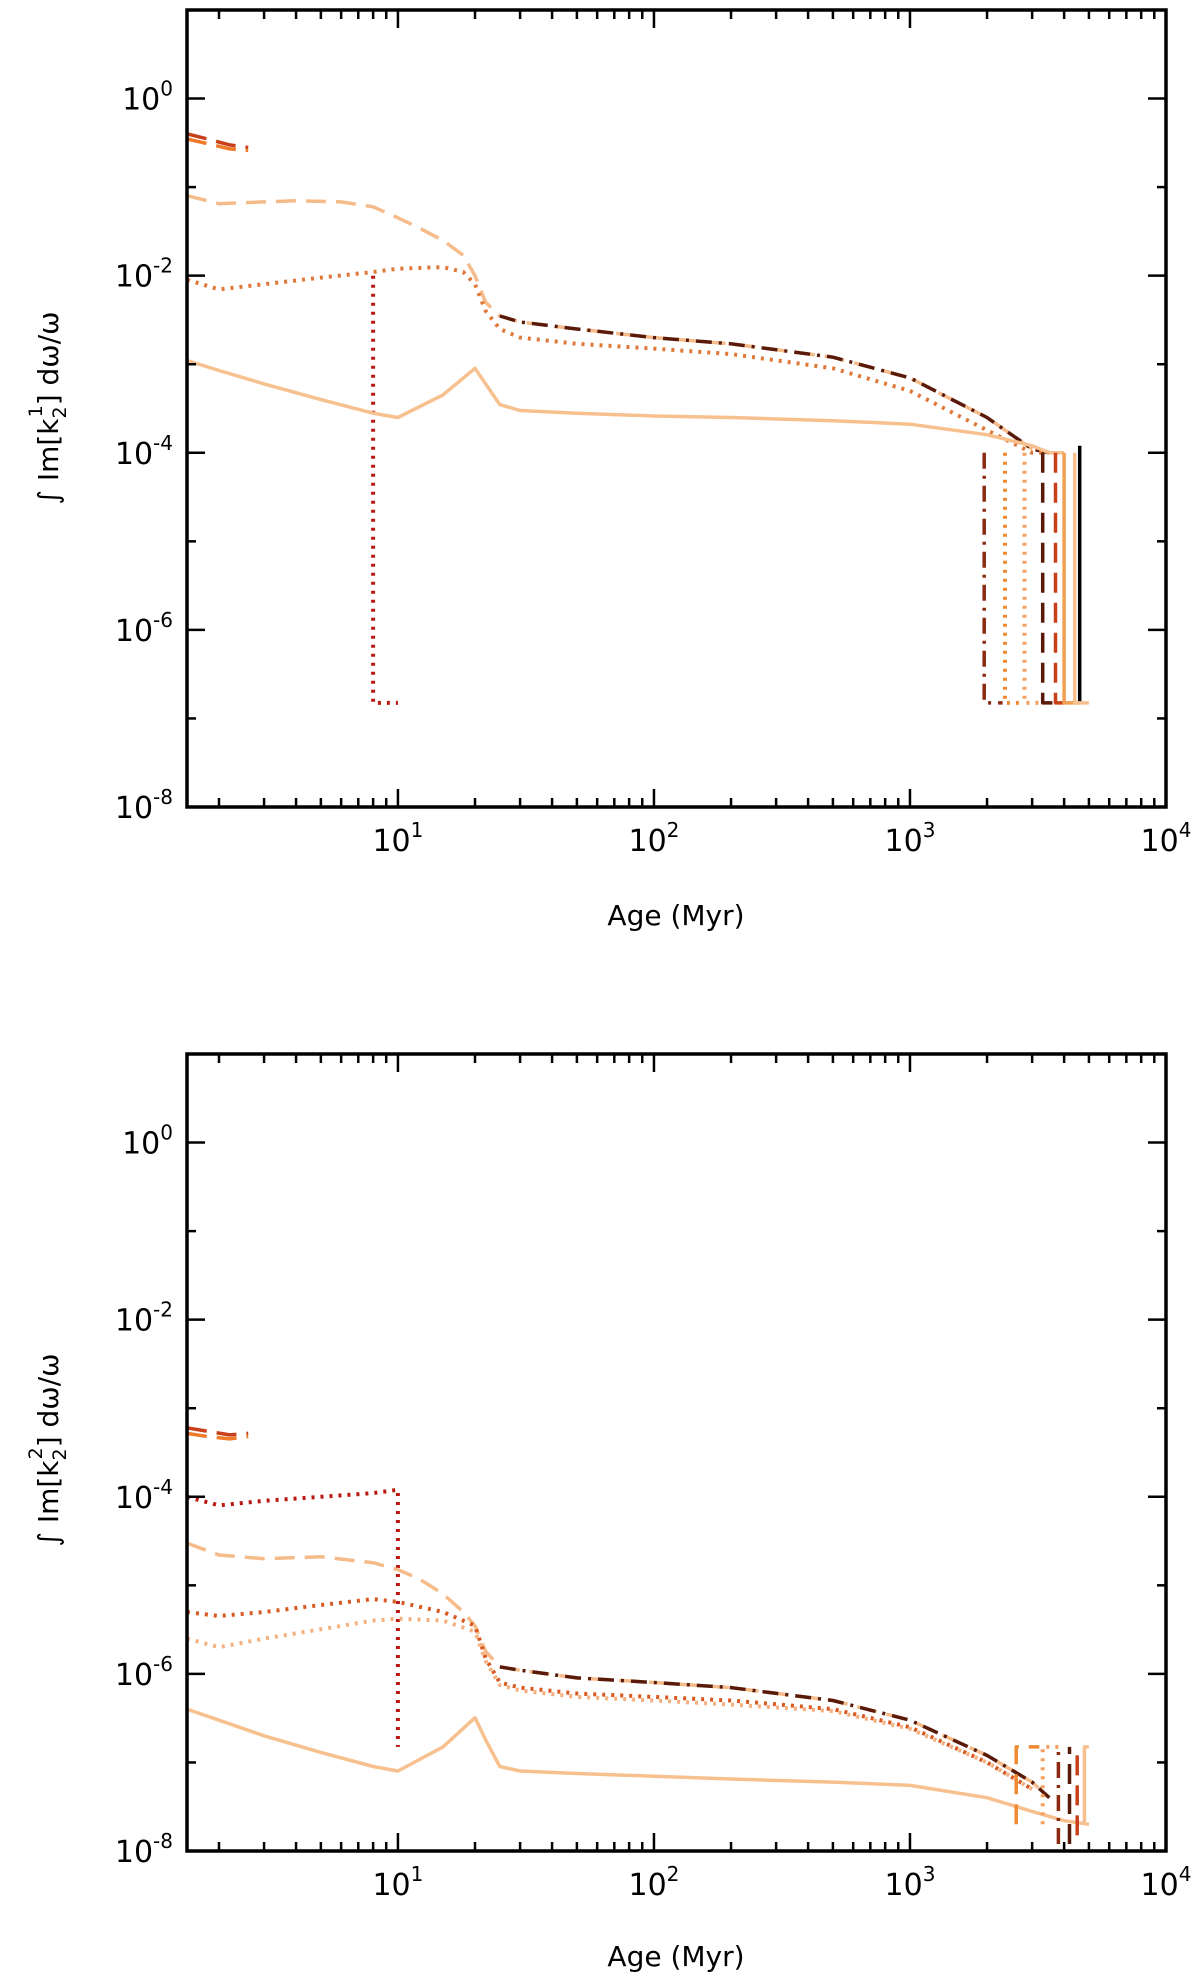  I want to click on series-bottom-solid-lower, so click(638, 1767).